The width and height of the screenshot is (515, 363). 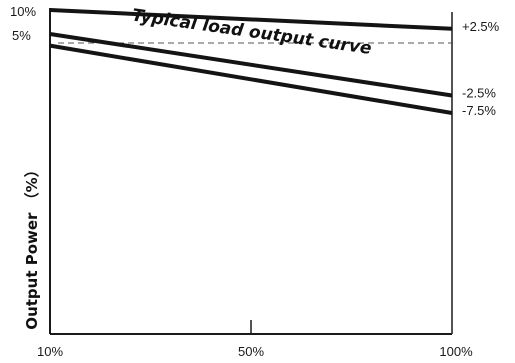 What do you see at coordinates (50, 351) in the screenshot?
I see `x-tick-label: 10%` at bounding box center [50, 351].